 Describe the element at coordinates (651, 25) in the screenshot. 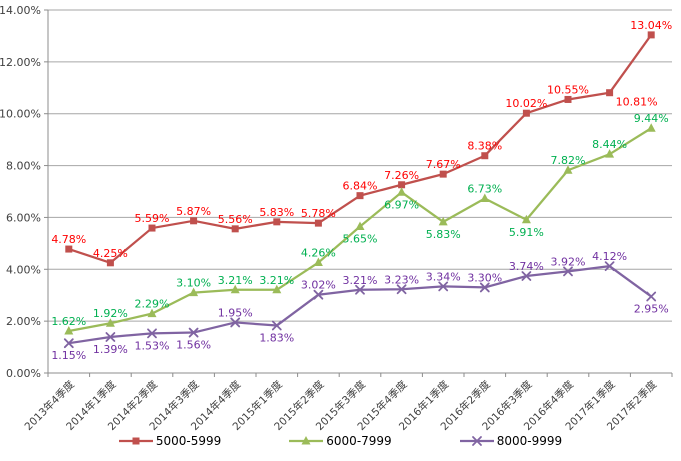

I see `data-label: 13.04%` at that location.